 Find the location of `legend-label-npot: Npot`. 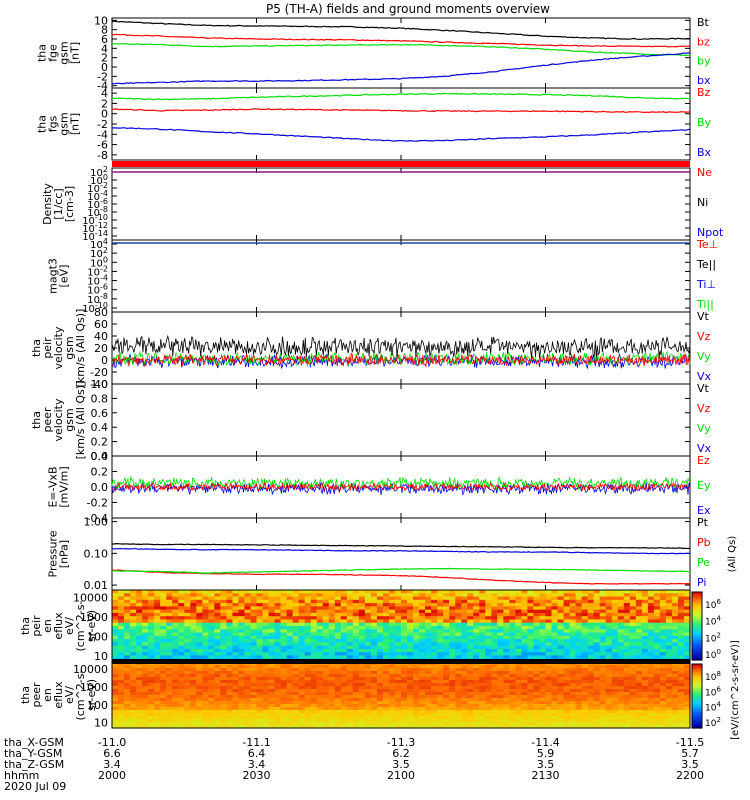

legend-label-npot: Npot is located at coordinates (710, 232).